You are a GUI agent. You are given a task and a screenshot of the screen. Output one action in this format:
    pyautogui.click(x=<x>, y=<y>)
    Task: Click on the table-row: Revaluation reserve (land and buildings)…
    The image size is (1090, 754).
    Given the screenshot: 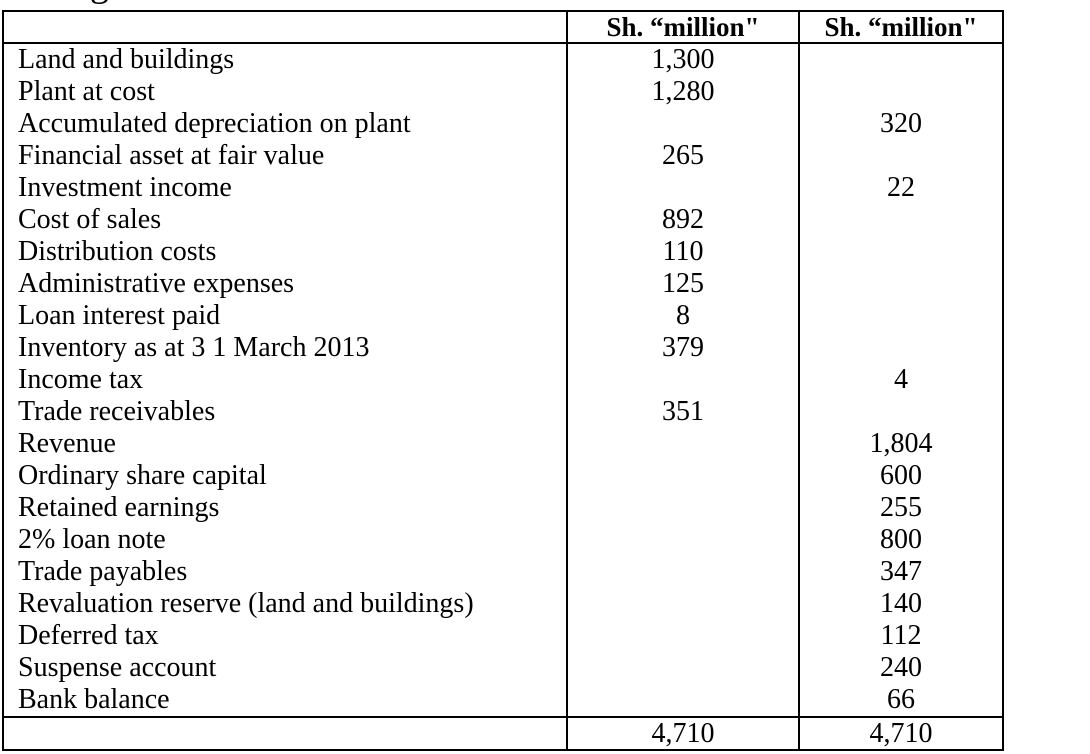 What is the action you would take?
    pyautogui.click(x=503, y=604)
    